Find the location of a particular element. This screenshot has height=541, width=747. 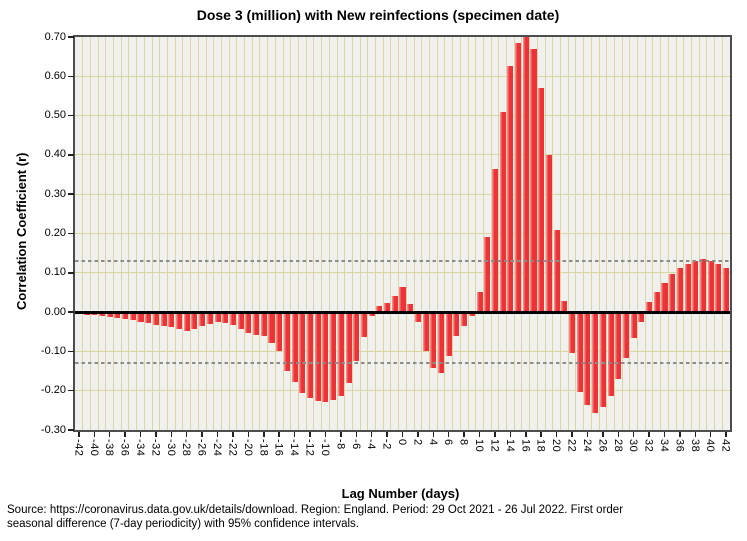

bar-lag--19 is located at coordinates (256, 323).